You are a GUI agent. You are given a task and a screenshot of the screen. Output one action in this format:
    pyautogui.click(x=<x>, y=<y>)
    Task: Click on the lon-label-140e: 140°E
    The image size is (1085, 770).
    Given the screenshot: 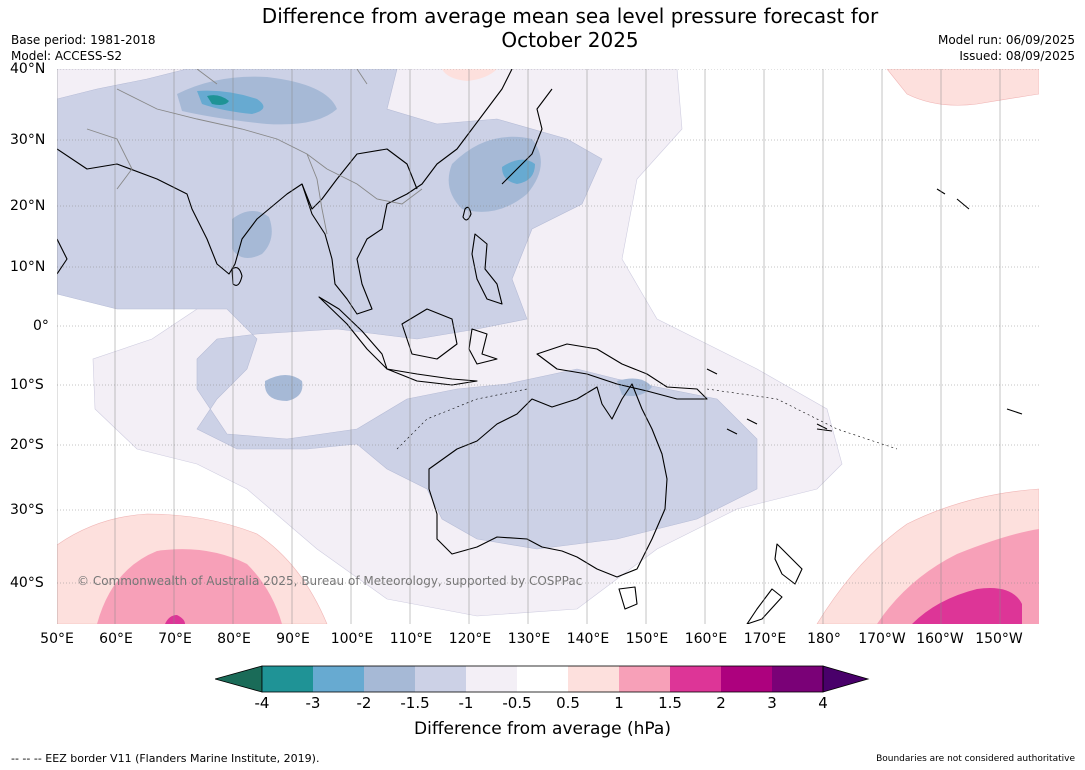 What is the action you would take?
    pyautogui.click(x=588, y=639)
    